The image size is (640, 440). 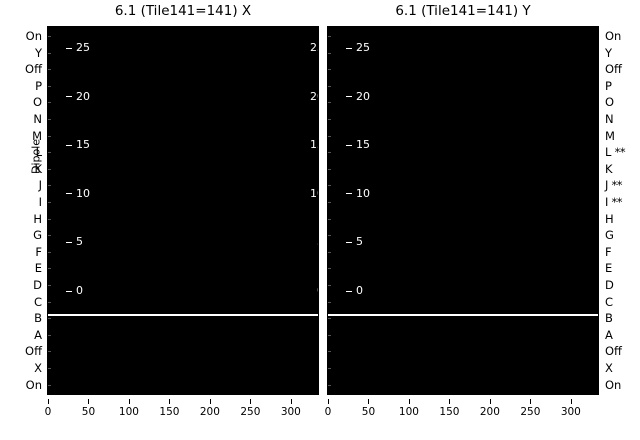 What do you see at coordinates (530, 412) in the screenshot?
I see `x-tick-label: 250` at bounding box center [530, 412].